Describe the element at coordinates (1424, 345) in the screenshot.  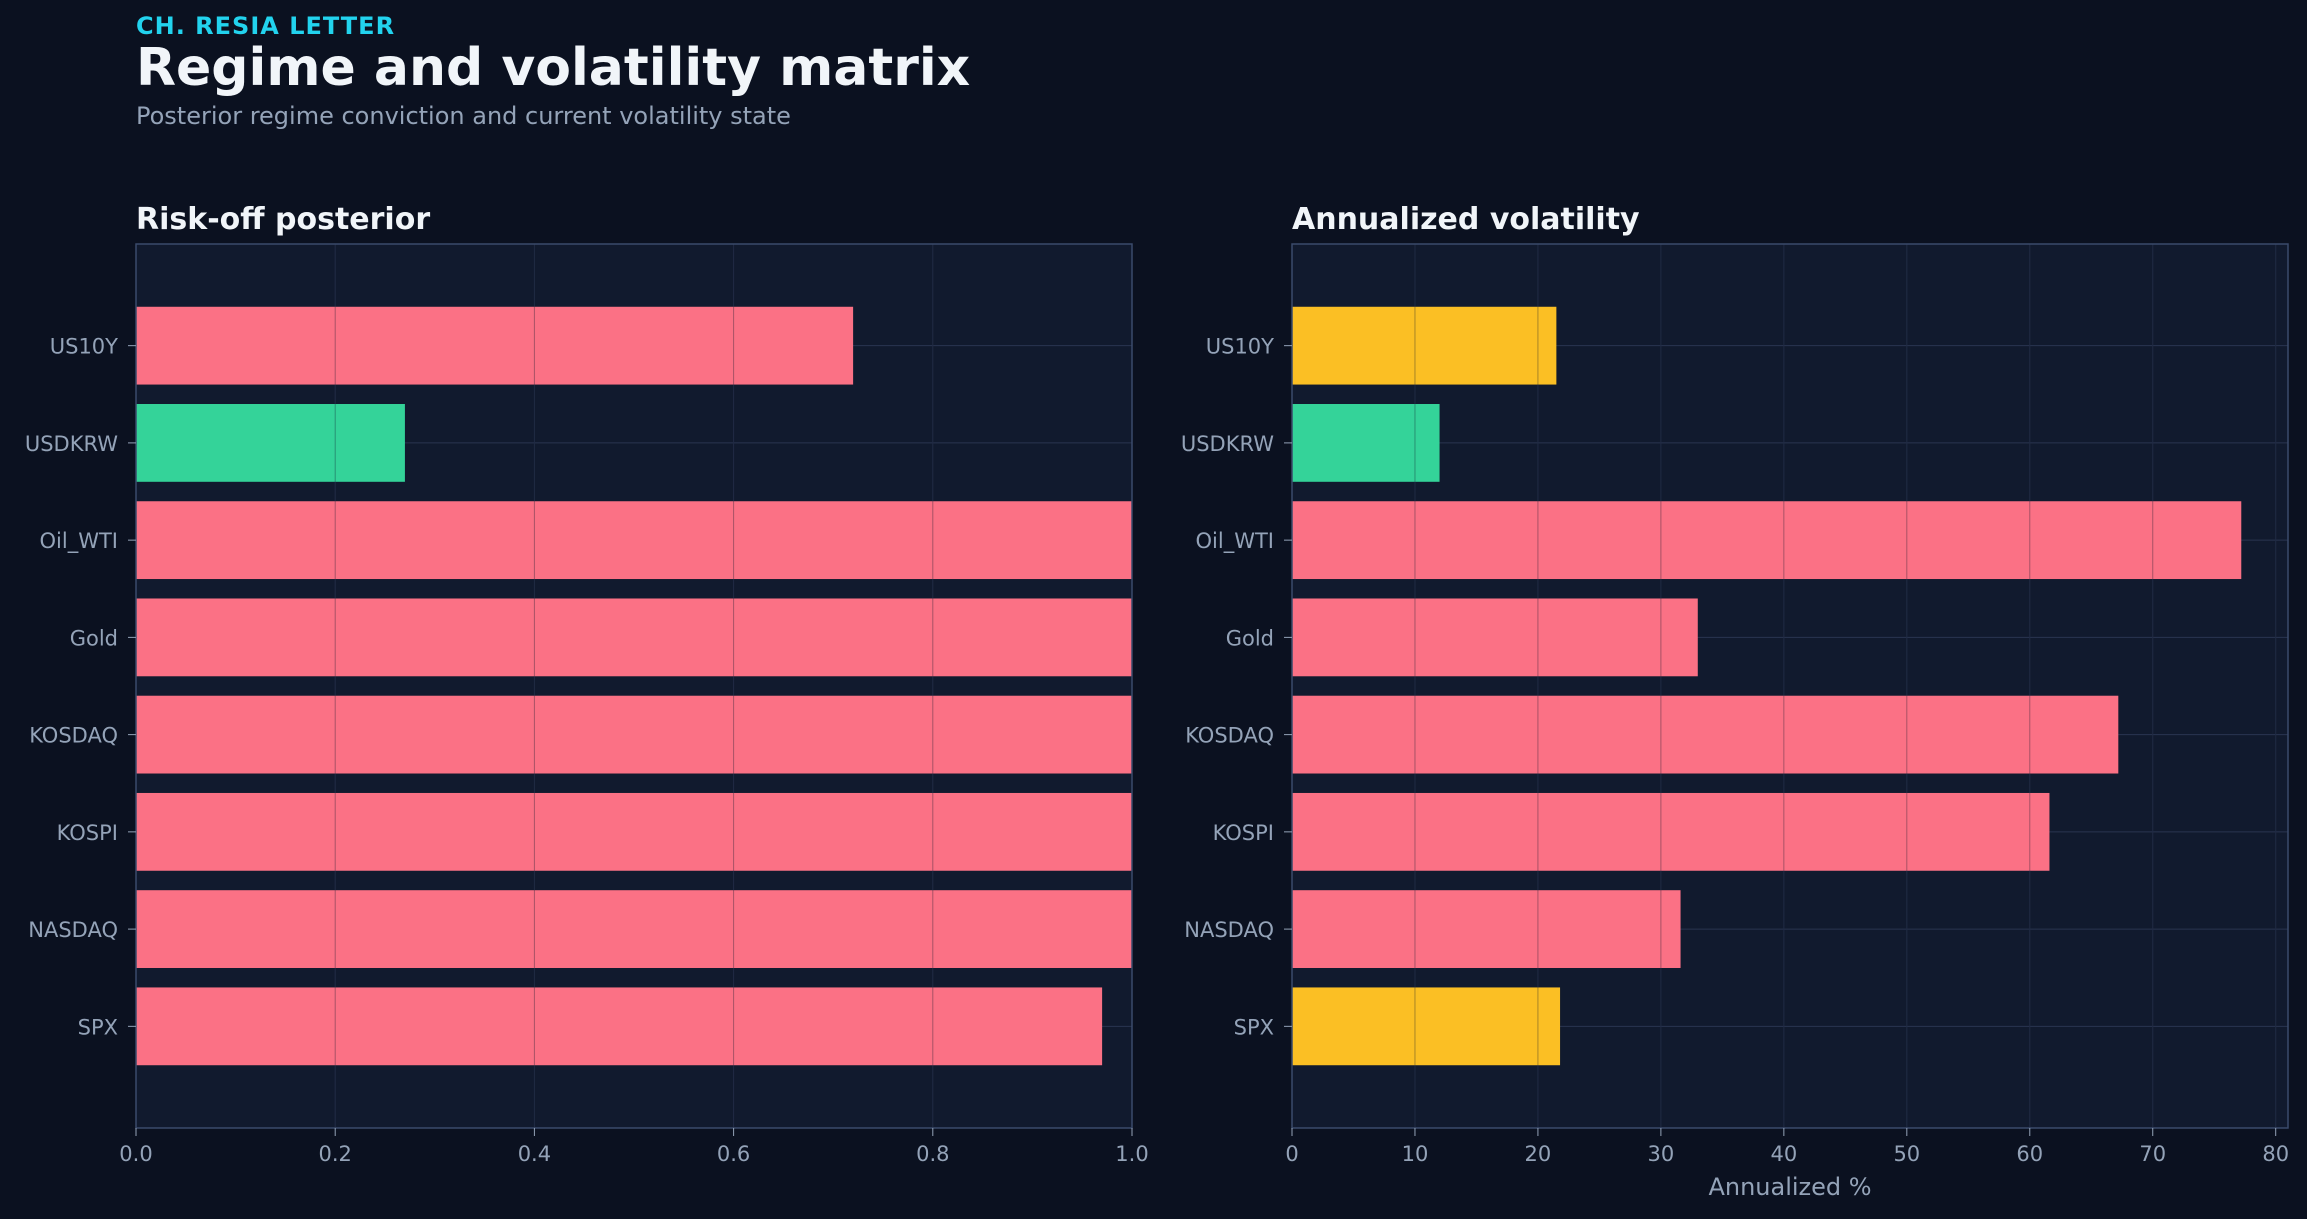
I see `vol-bar-us10y` at that location.